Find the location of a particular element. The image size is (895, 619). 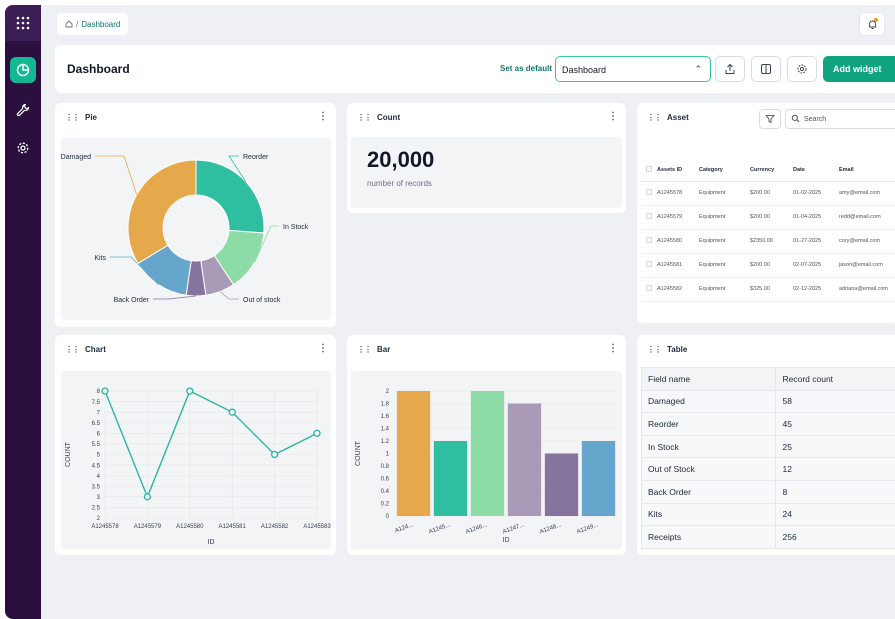

table-row: Damaged 58 is located at coordinates (767, 401).